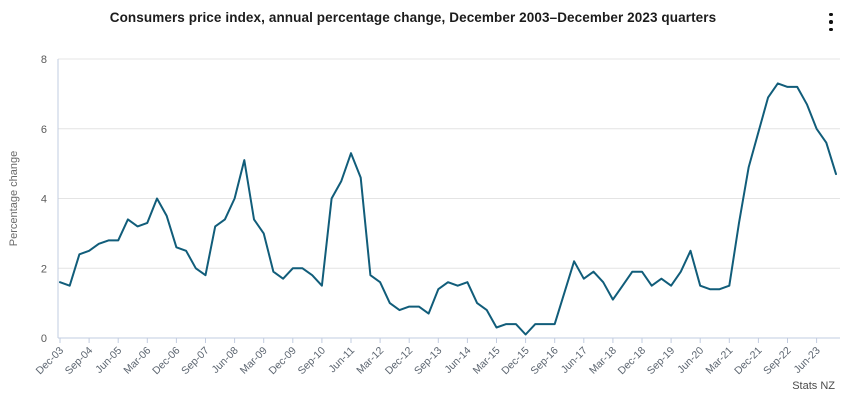  I want to click on x-tick-label: Dec-06, so click(166, 361).